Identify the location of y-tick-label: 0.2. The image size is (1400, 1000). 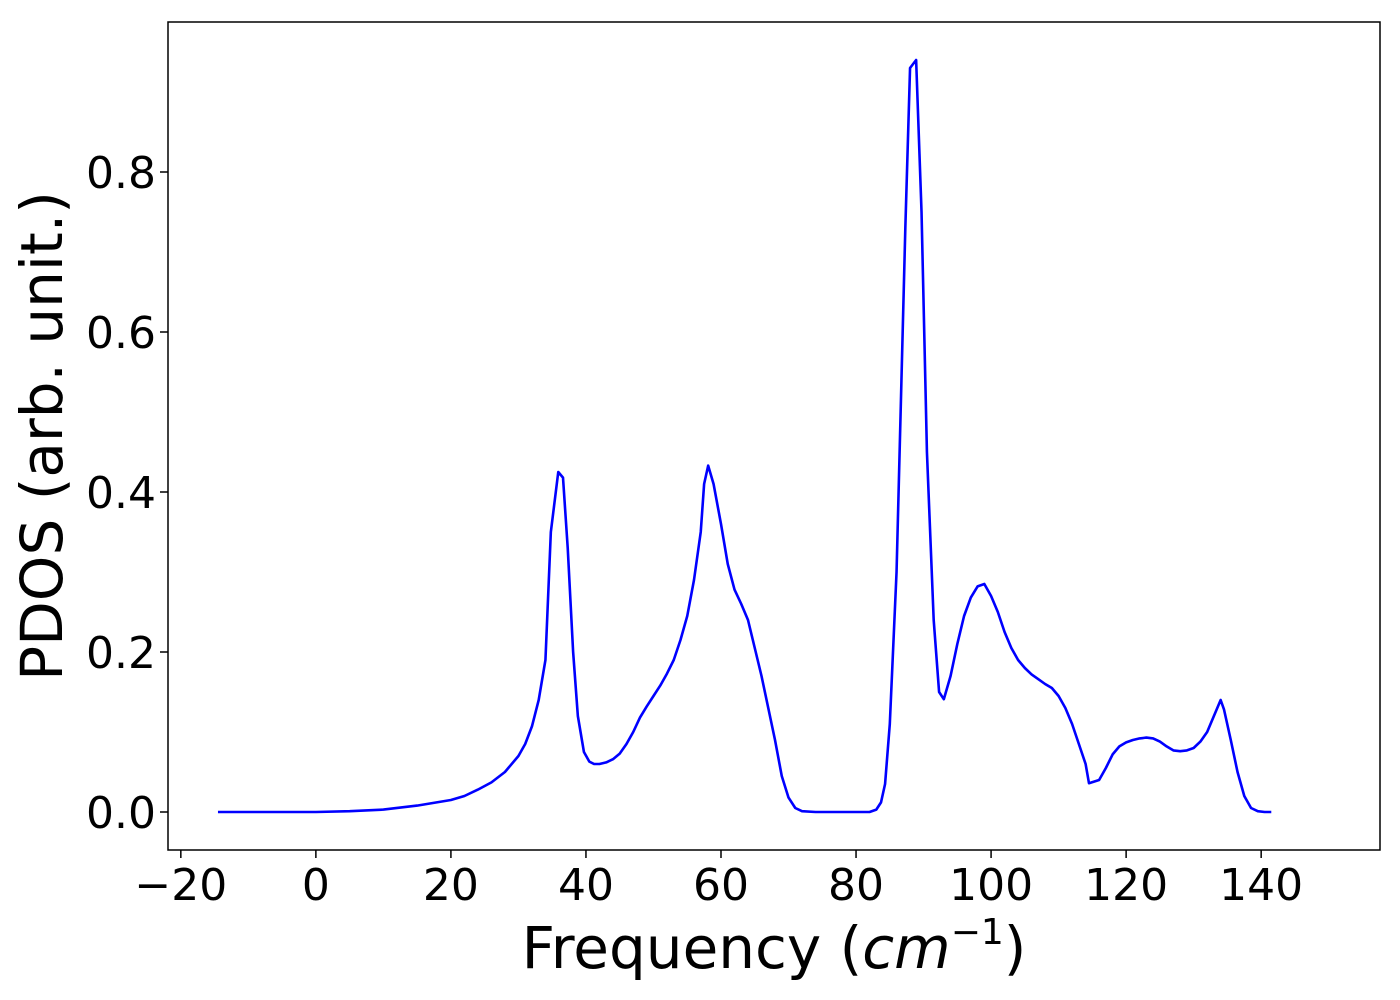
(121, 653).